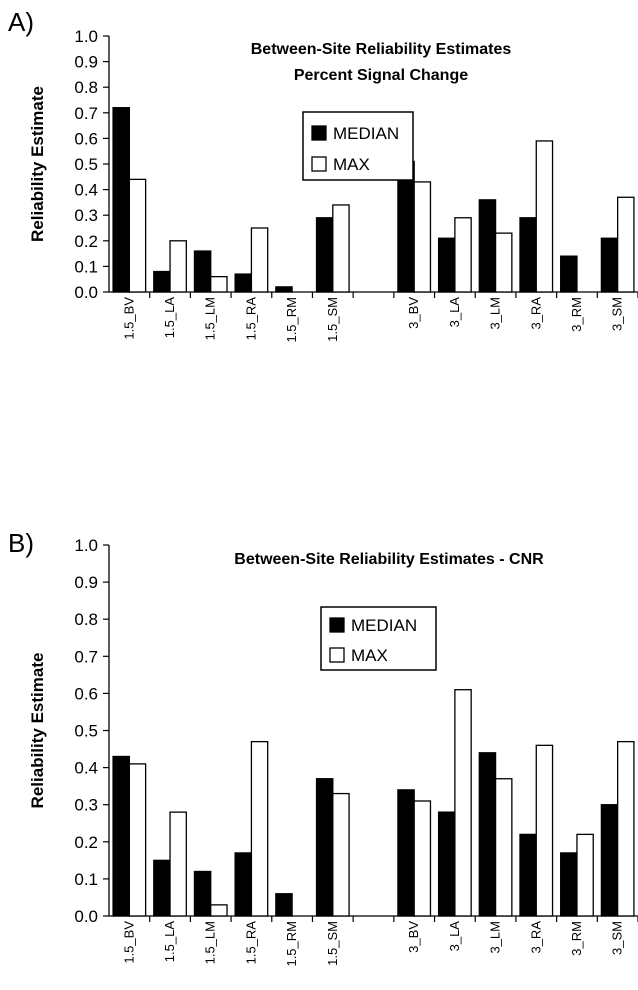  I want to click on panel-label: A), so click(21, 22).